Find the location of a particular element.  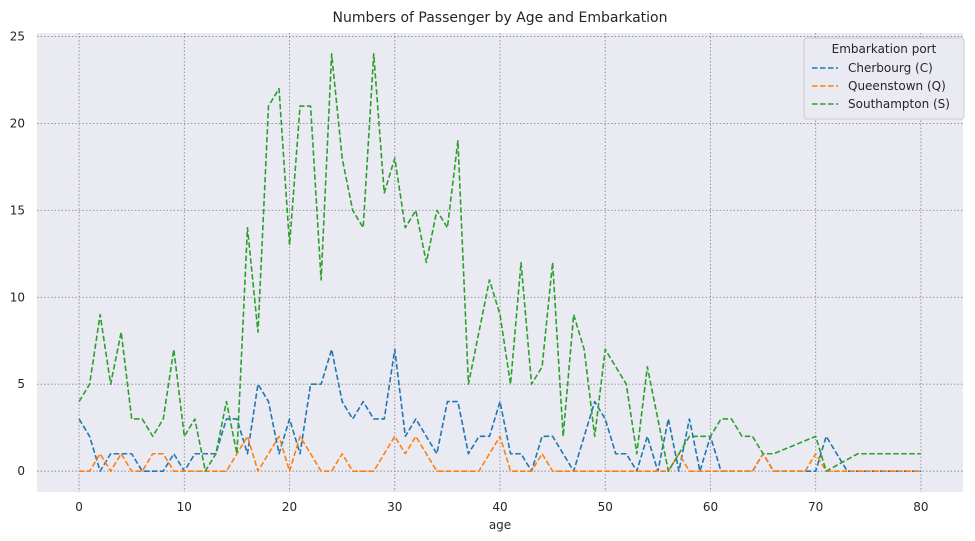

y-tick-label-10: 10 is located at coordinates (17, 297).